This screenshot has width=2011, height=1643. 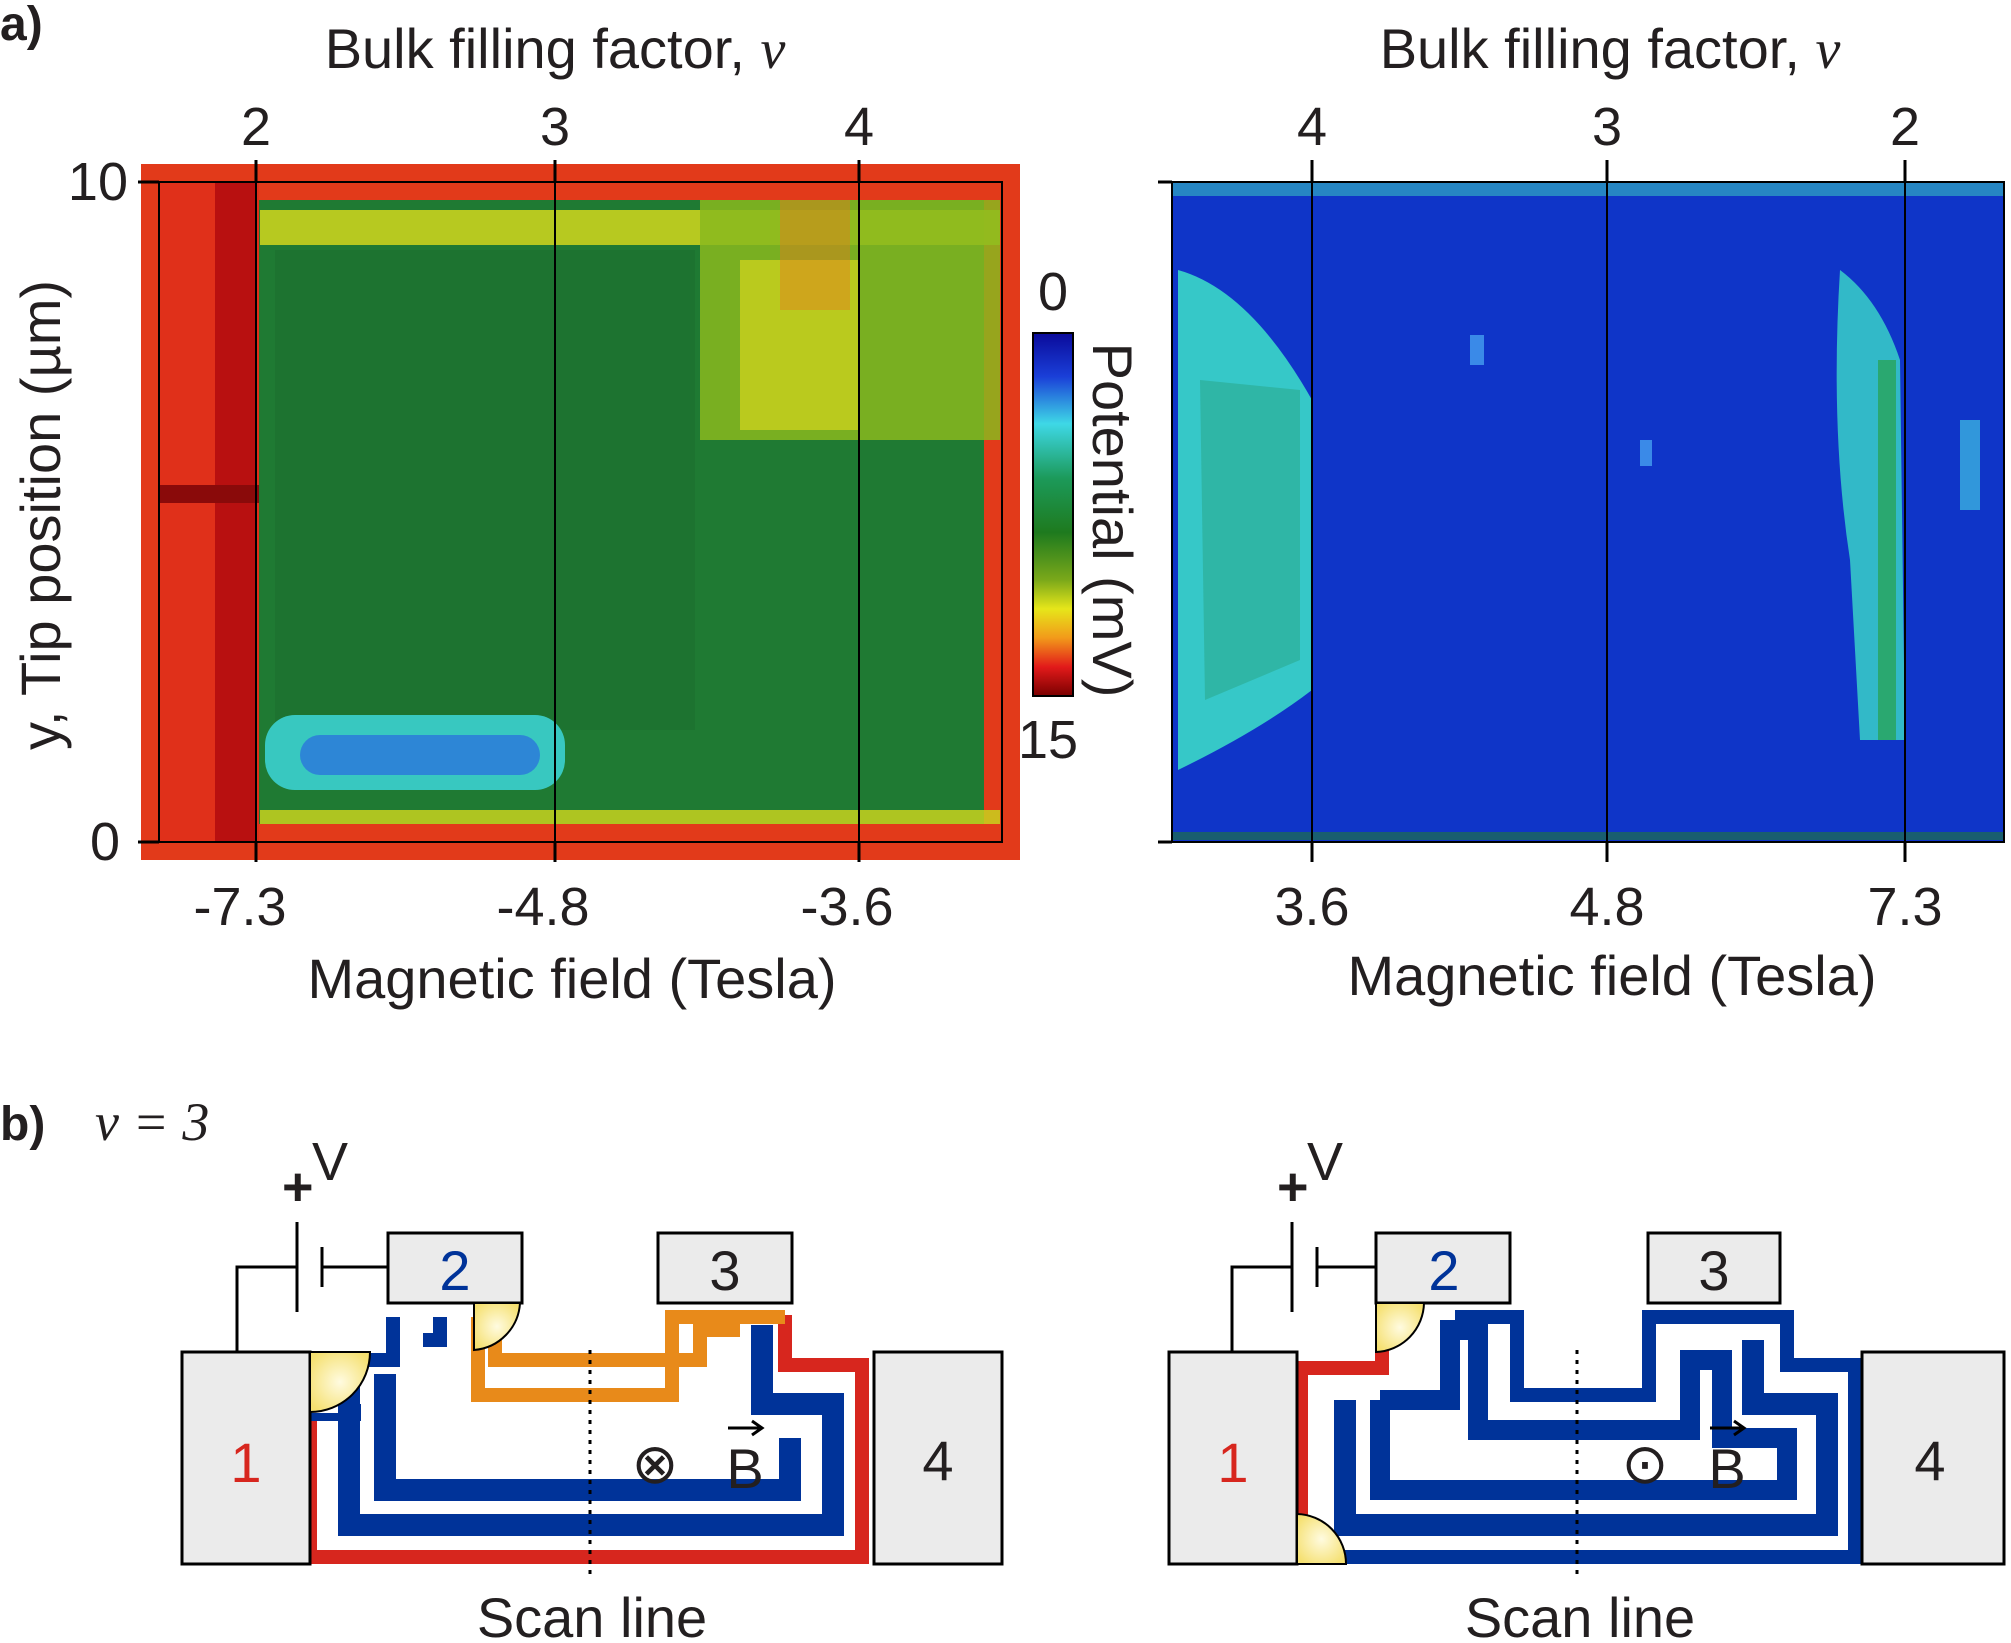 I want to click on left-contact-1: 1, so click(x=245, y=1462).